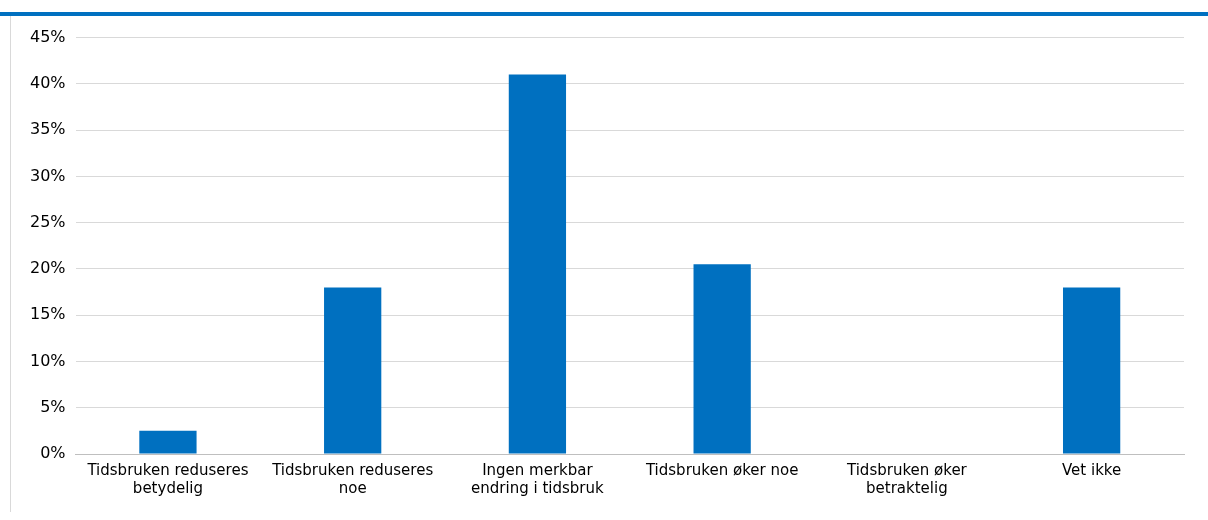 The image size is (1208, 520). What do you see at coordinates (48, 314) in the screenshot?
I see `y-tick-label: 15%` at bounding box center [48, 314].